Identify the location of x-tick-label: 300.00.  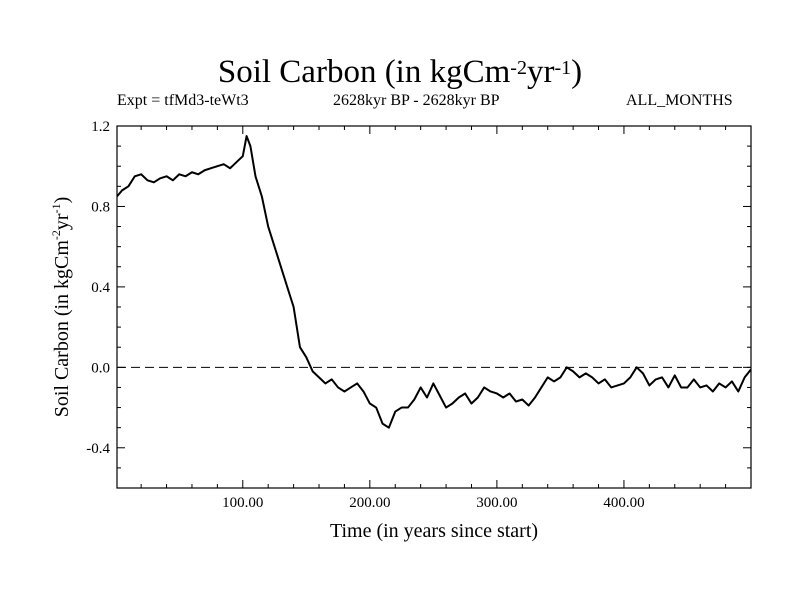
(496, 503).